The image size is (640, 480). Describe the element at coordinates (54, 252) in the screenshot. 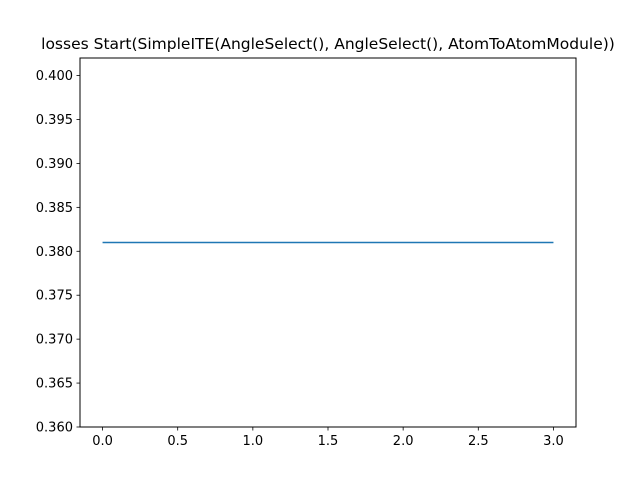

I see `y-tick-label: 0.380` at that location.